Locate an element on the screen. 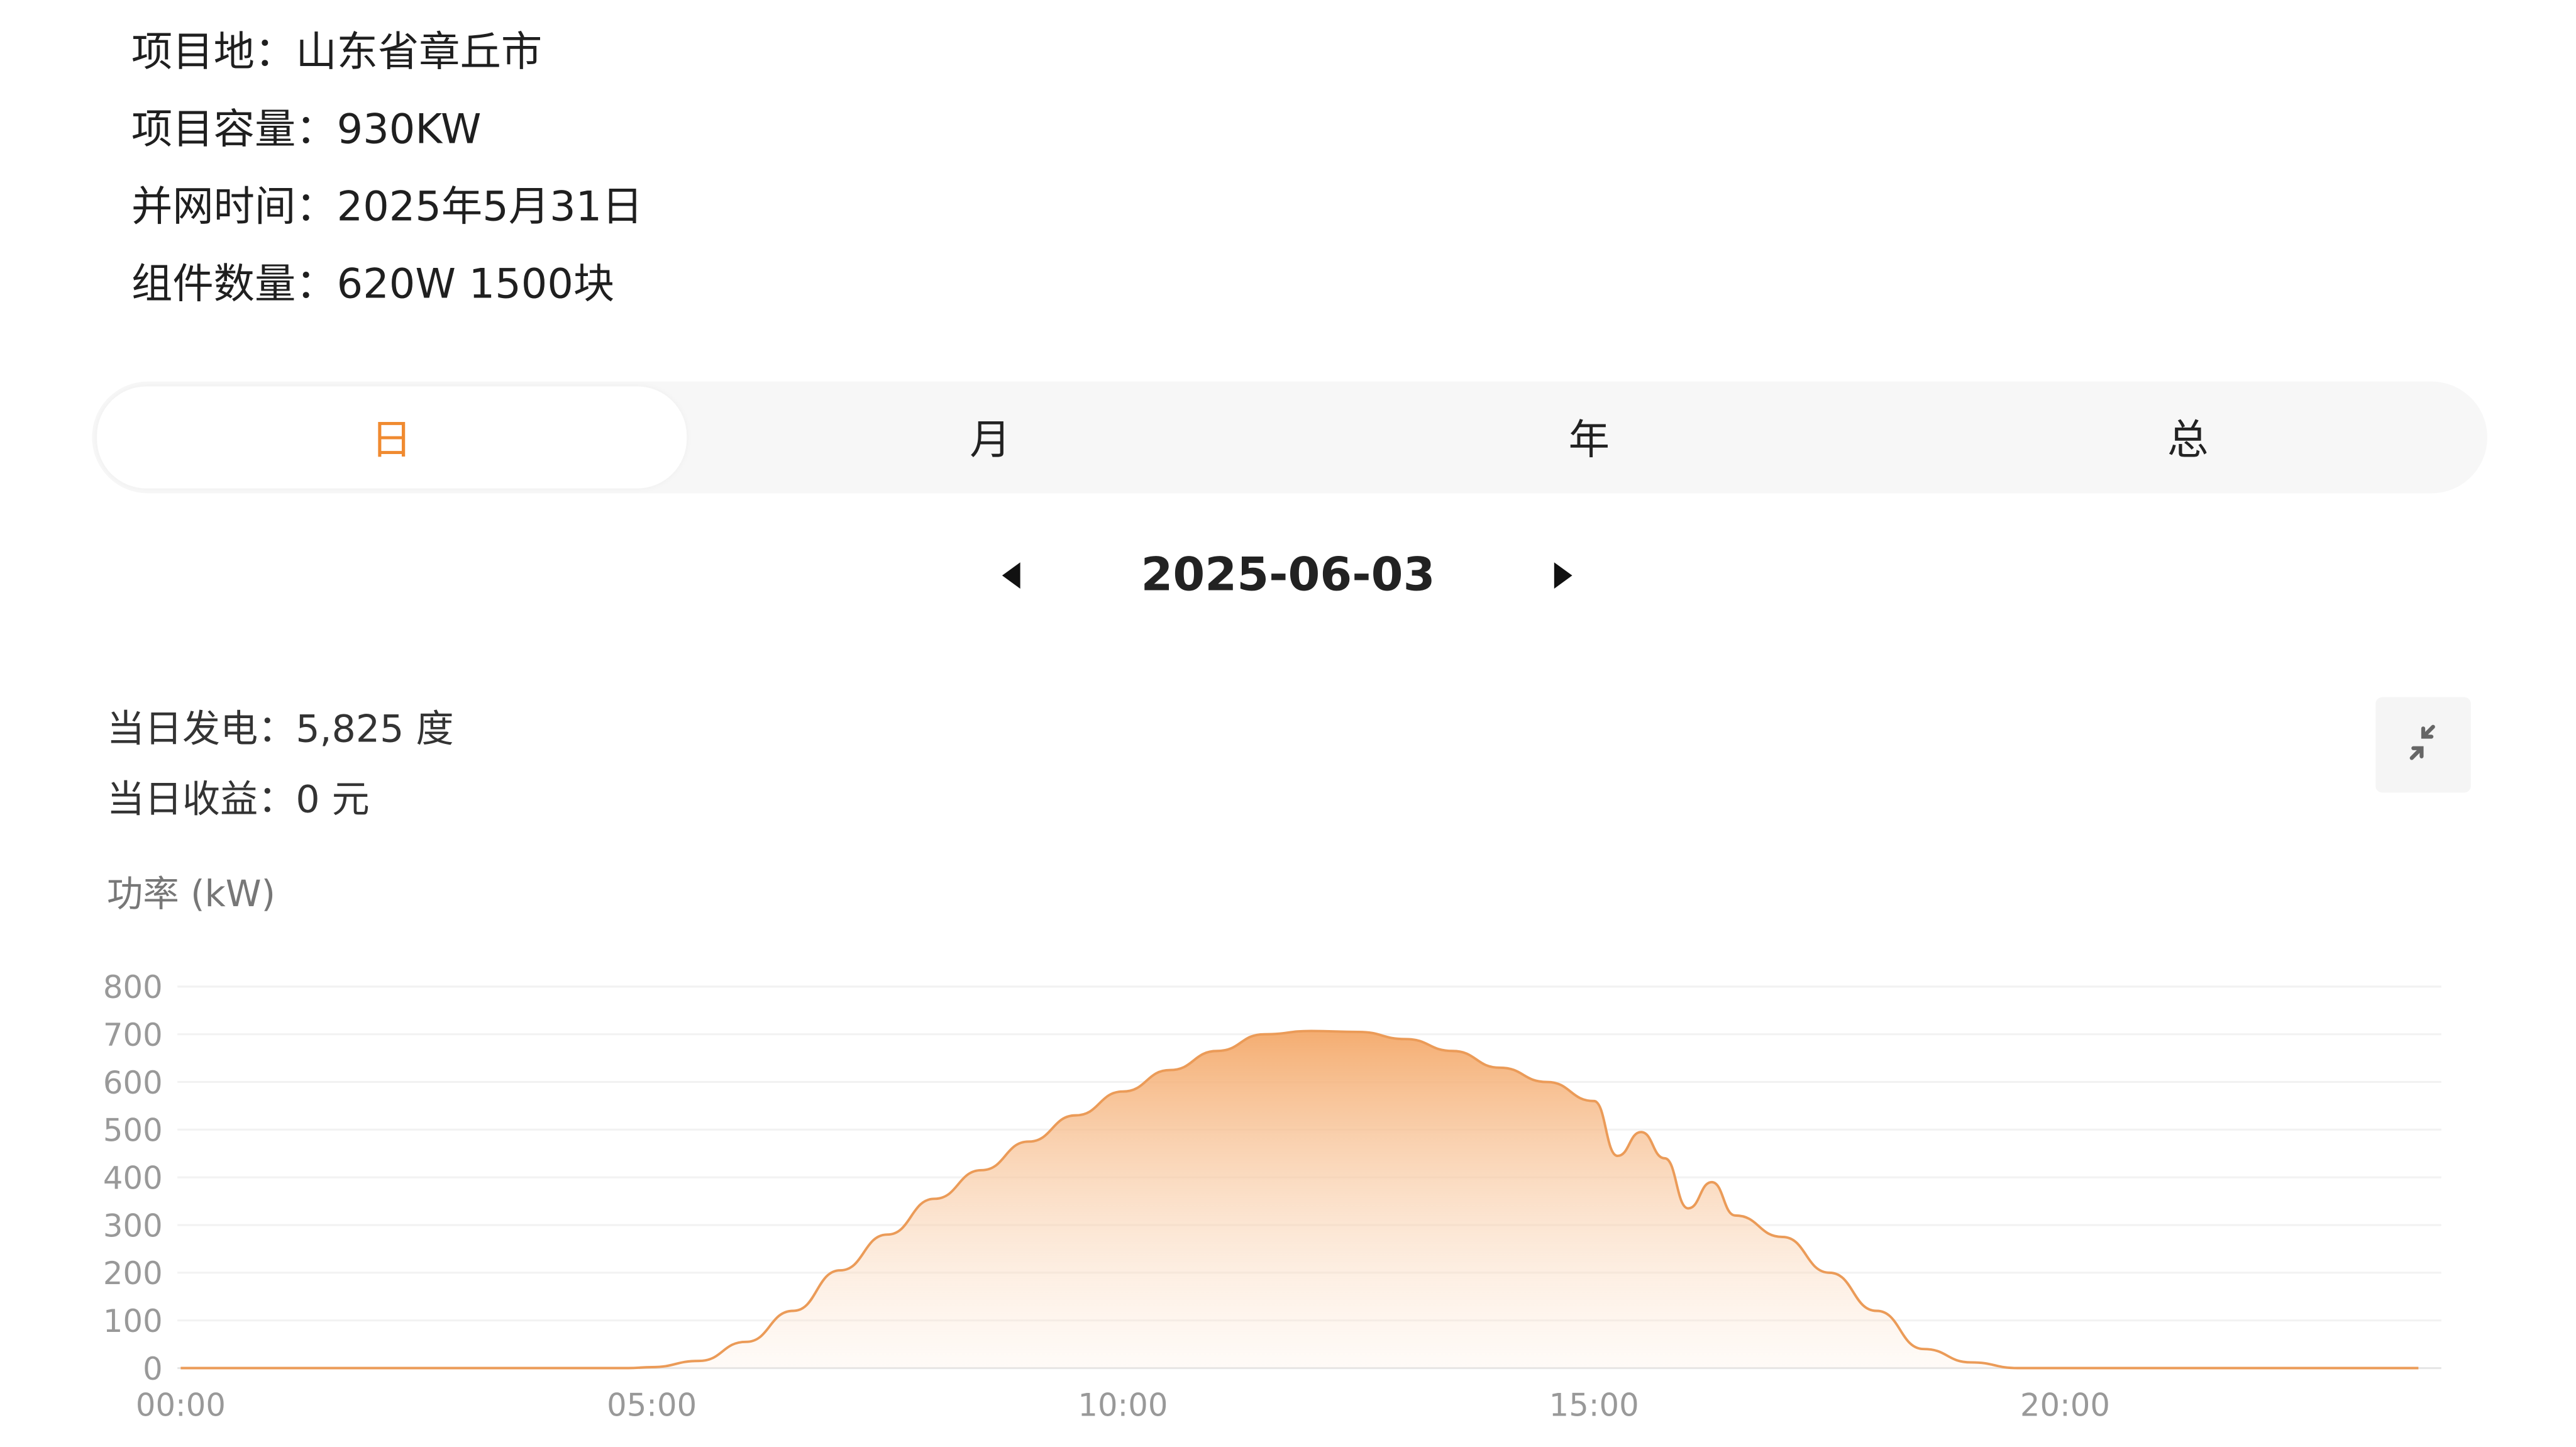 The width and height of the screenshot is (2576, 1447). x-tick-label: 20:00 is located at coordinates (2065, 1405).